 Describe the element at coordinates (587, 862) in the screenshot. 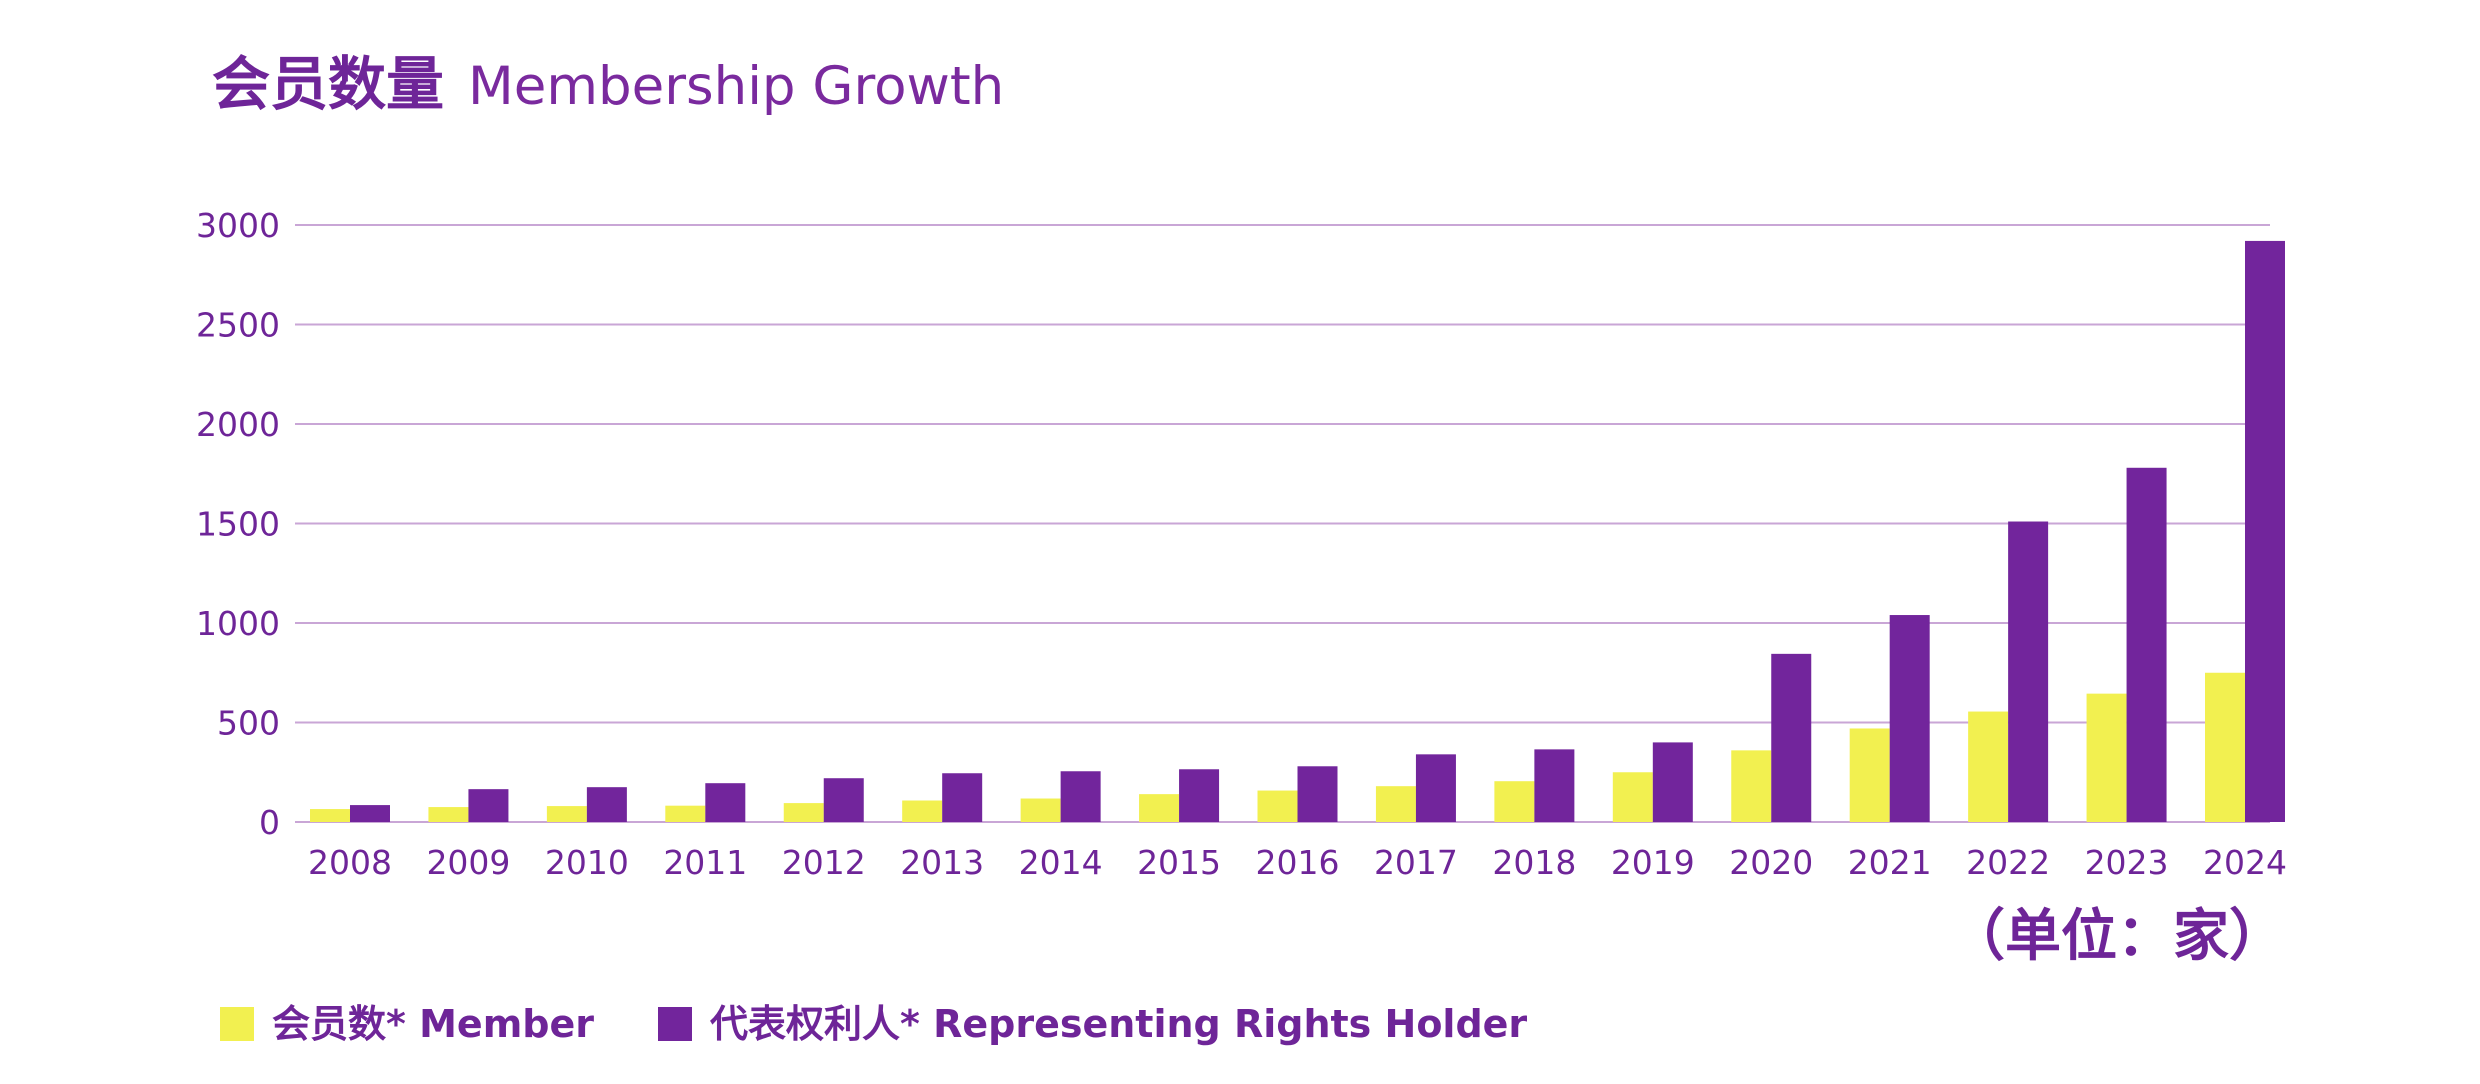

I see `x-tick-label: 2010` at that location.